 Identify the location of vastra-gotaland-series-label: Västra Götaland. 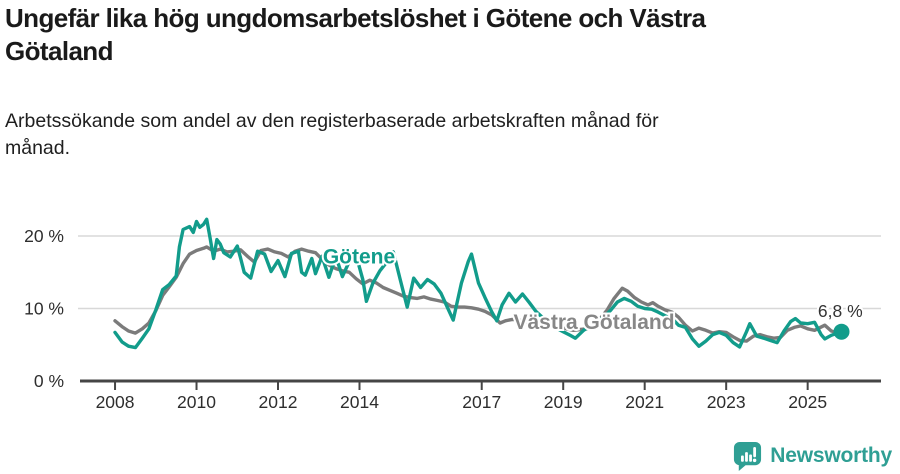
(594, 322).